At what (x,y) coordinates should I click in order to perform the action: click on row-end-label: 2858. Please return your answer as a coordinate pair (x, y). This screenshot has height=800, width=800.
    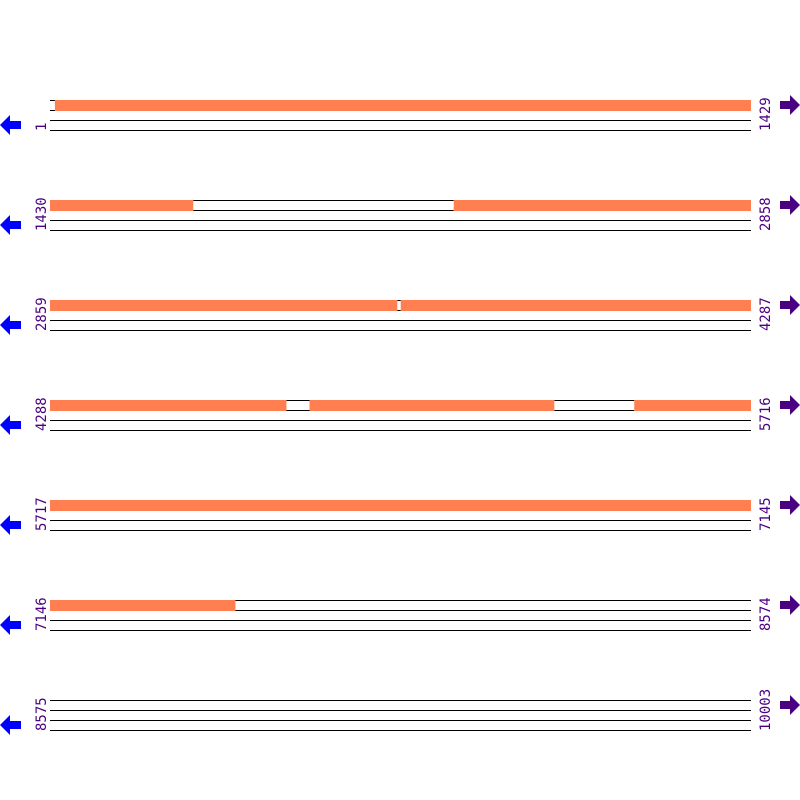
    Looking at the image, I should click on (766, 214).